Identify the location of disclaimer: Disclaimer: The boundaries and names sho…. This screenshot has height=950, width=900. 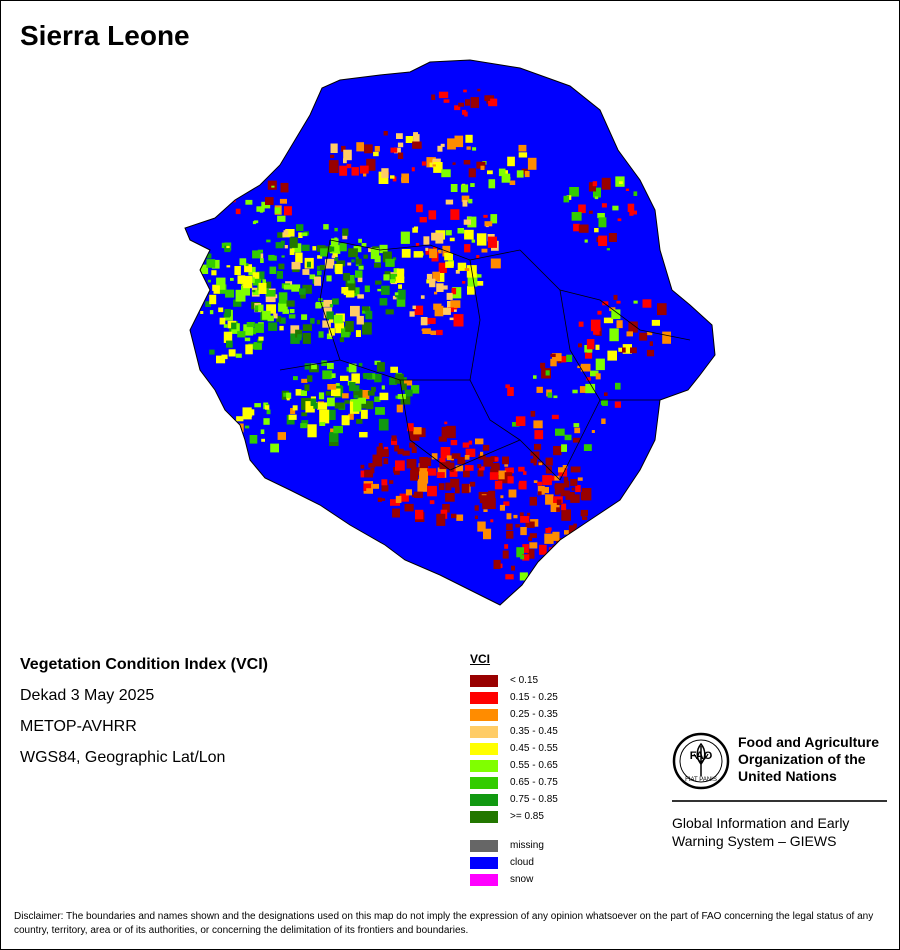
(444, 923).